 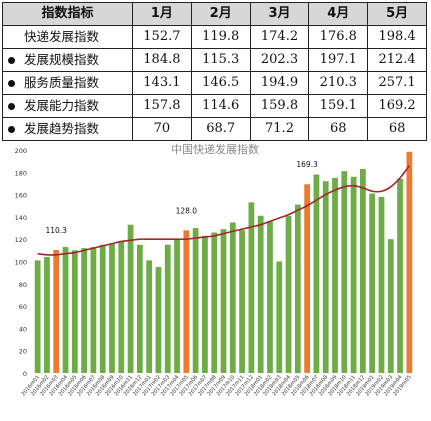 What do you see at coordinates (162, 83) in the screenshot?
I see `value-cell: 143.1` at bounding box center [162, 83].